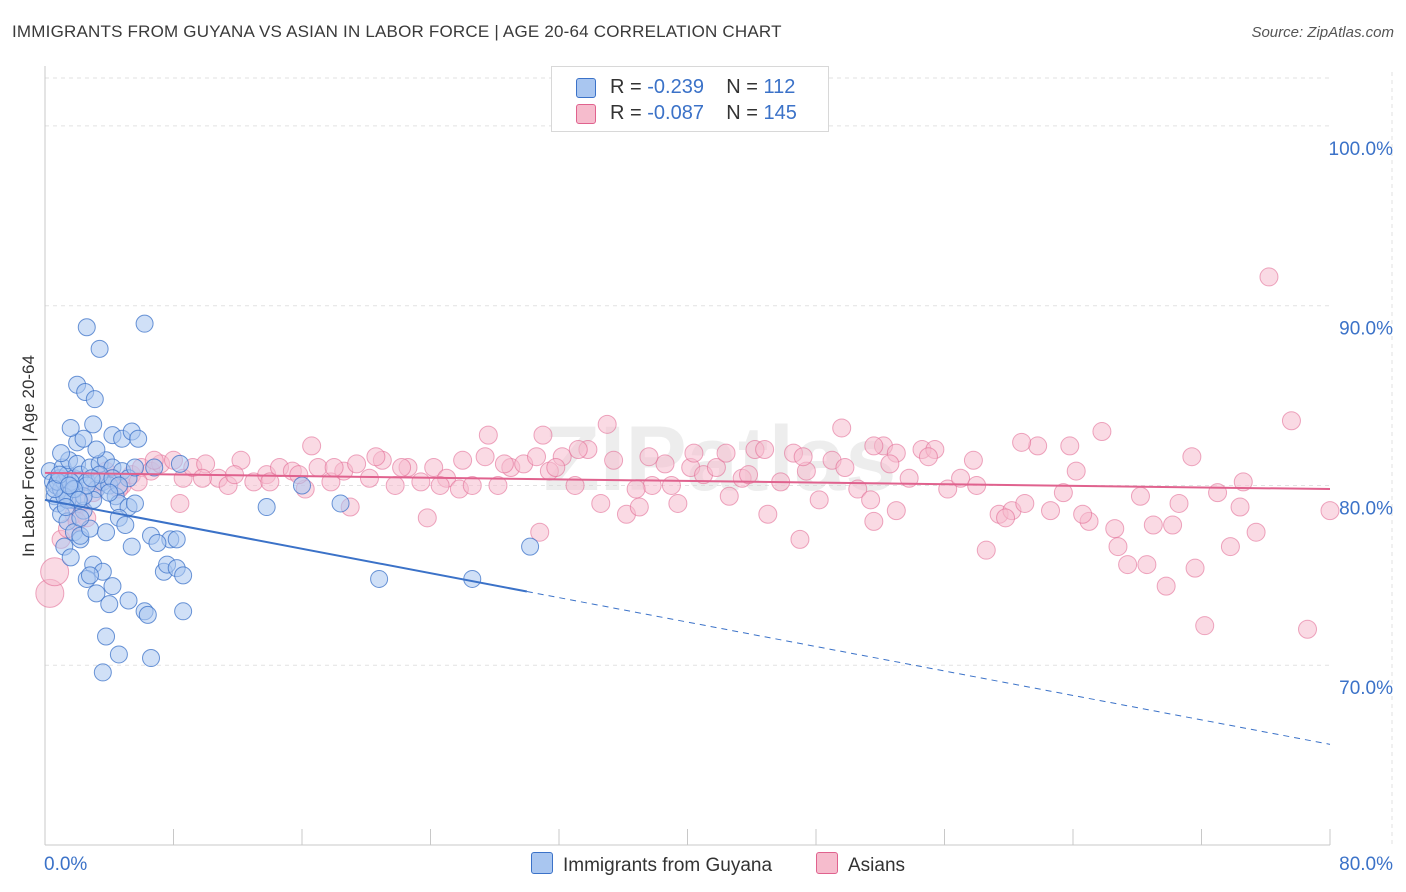 The height and width of the screenshot is (892, 1406). Describe the element at coordinates (286, 545) in the screenshot. I see `guyana-trend-line` at that location.